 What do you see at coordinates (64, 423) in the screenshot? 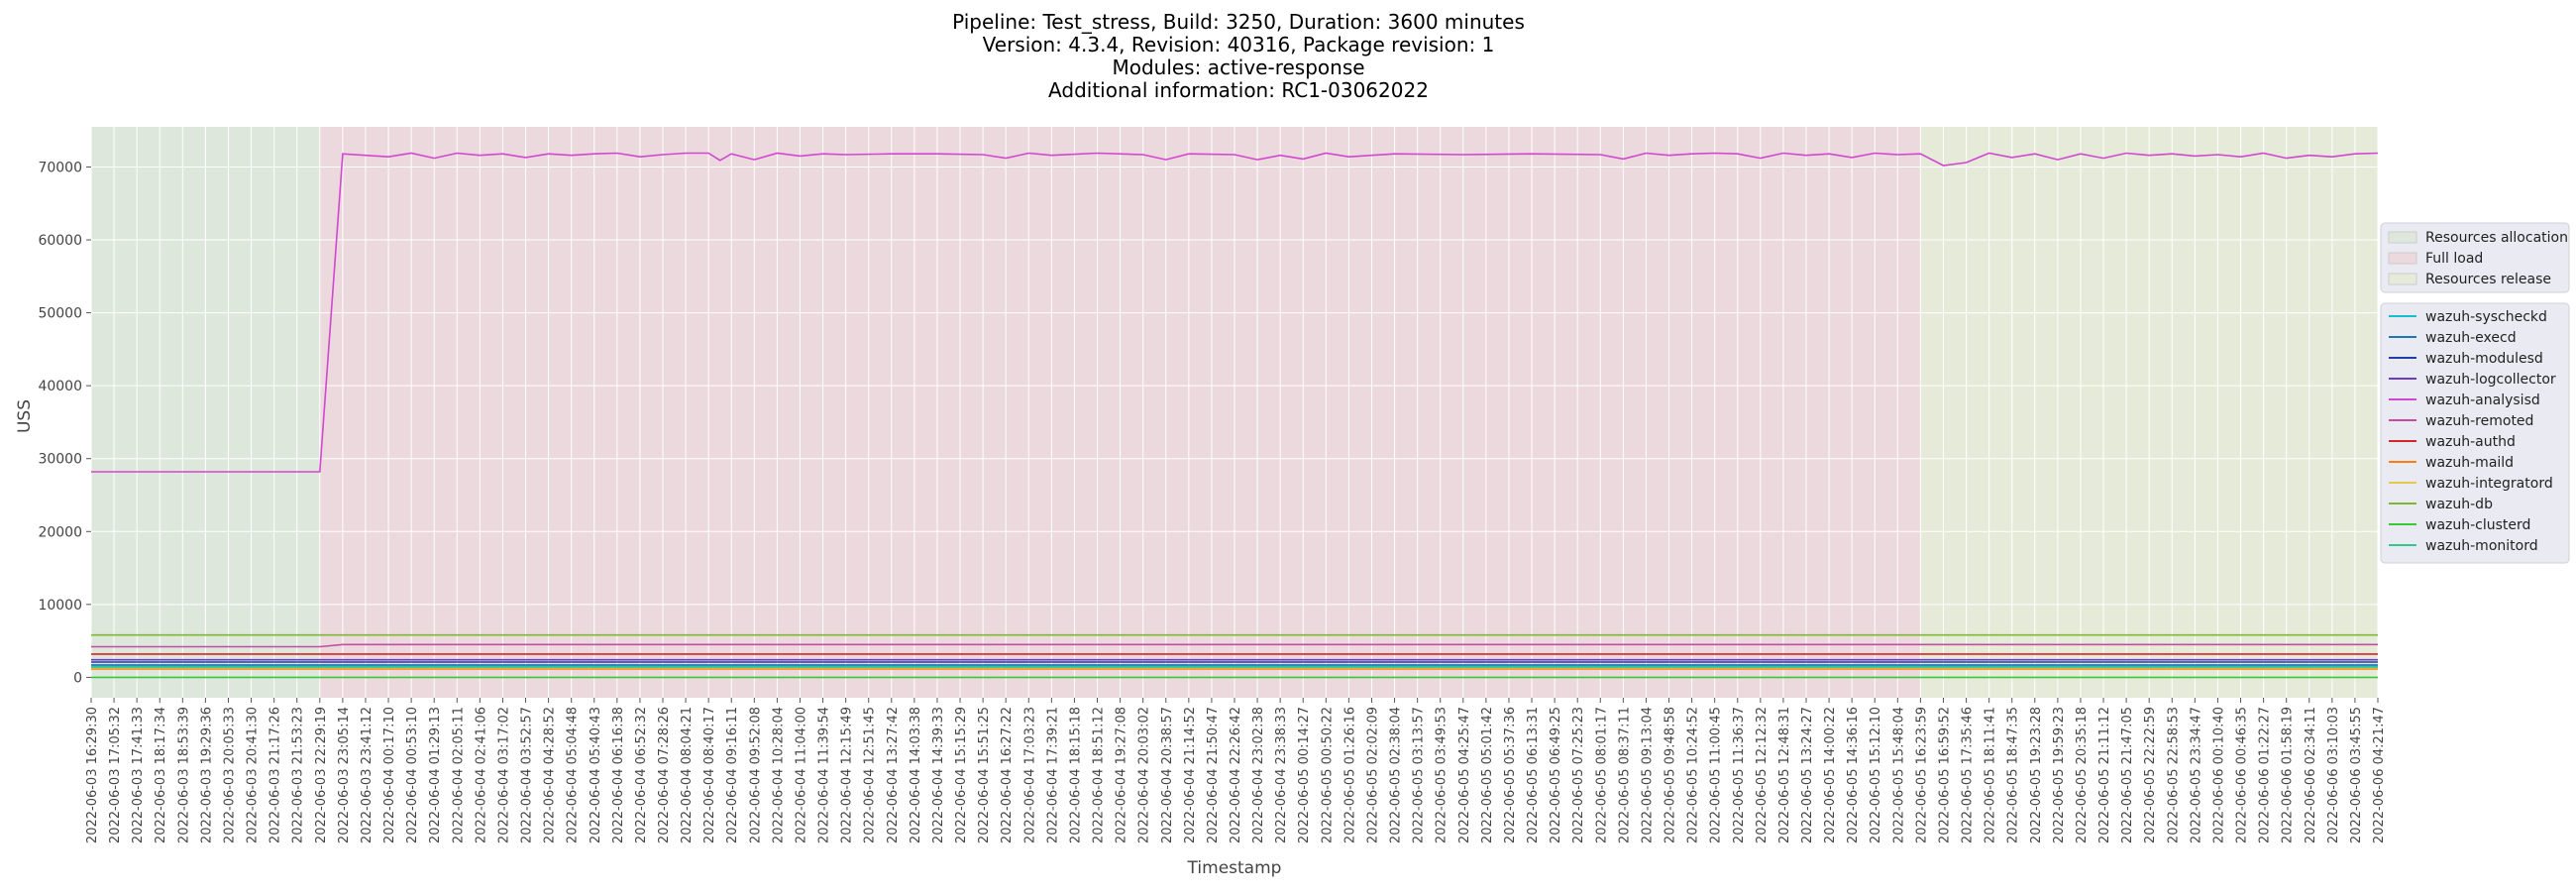
I see `y-axis-ticks: 0 10000 20000 30000 40000 50000 60000 70000` at bounding box center [64, 423].